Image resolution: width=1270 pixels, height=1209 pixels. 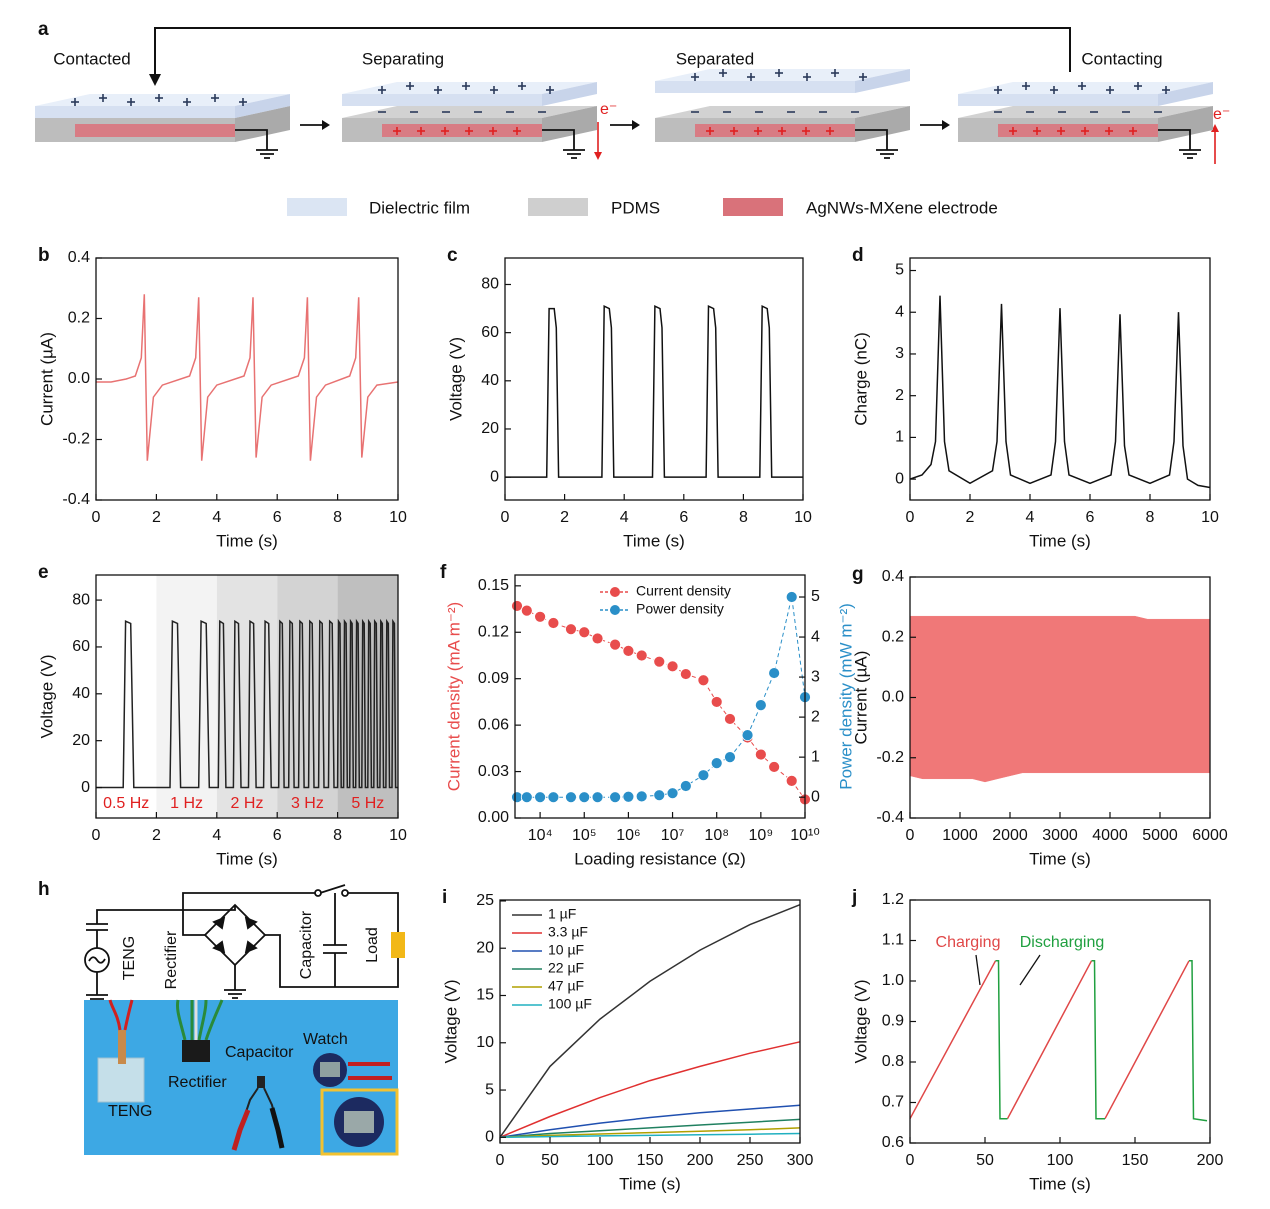 What do you see at coordinates (615, 610) in the screenshot?
I see `legend-marker` at bounding box center [615, 610].